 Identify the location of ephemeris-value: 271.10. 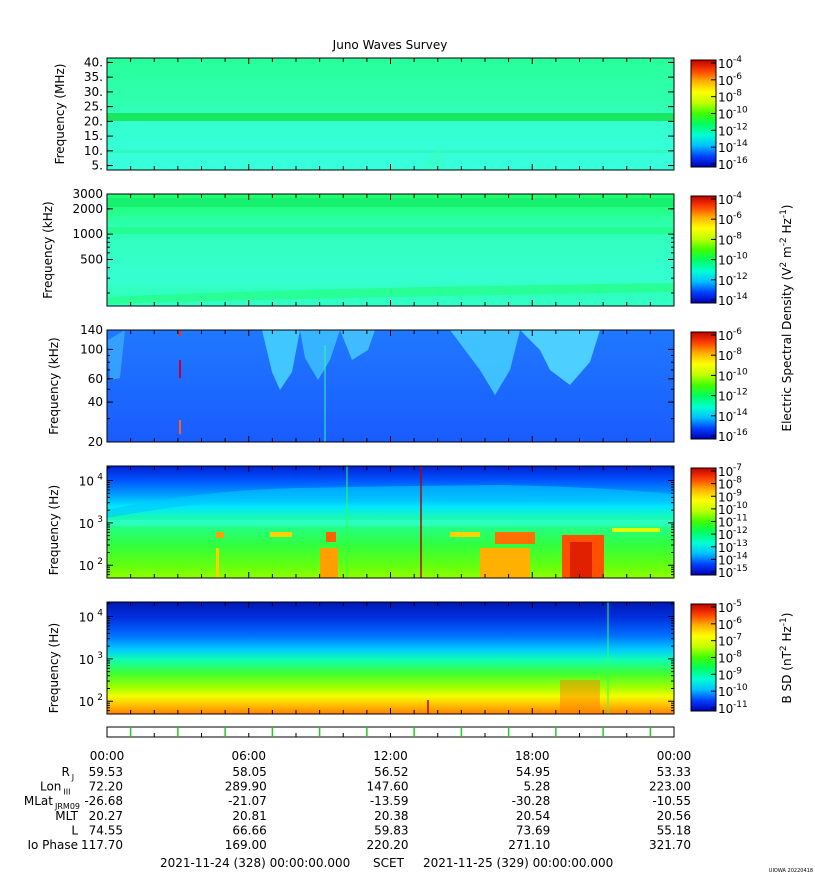
(529, 845).